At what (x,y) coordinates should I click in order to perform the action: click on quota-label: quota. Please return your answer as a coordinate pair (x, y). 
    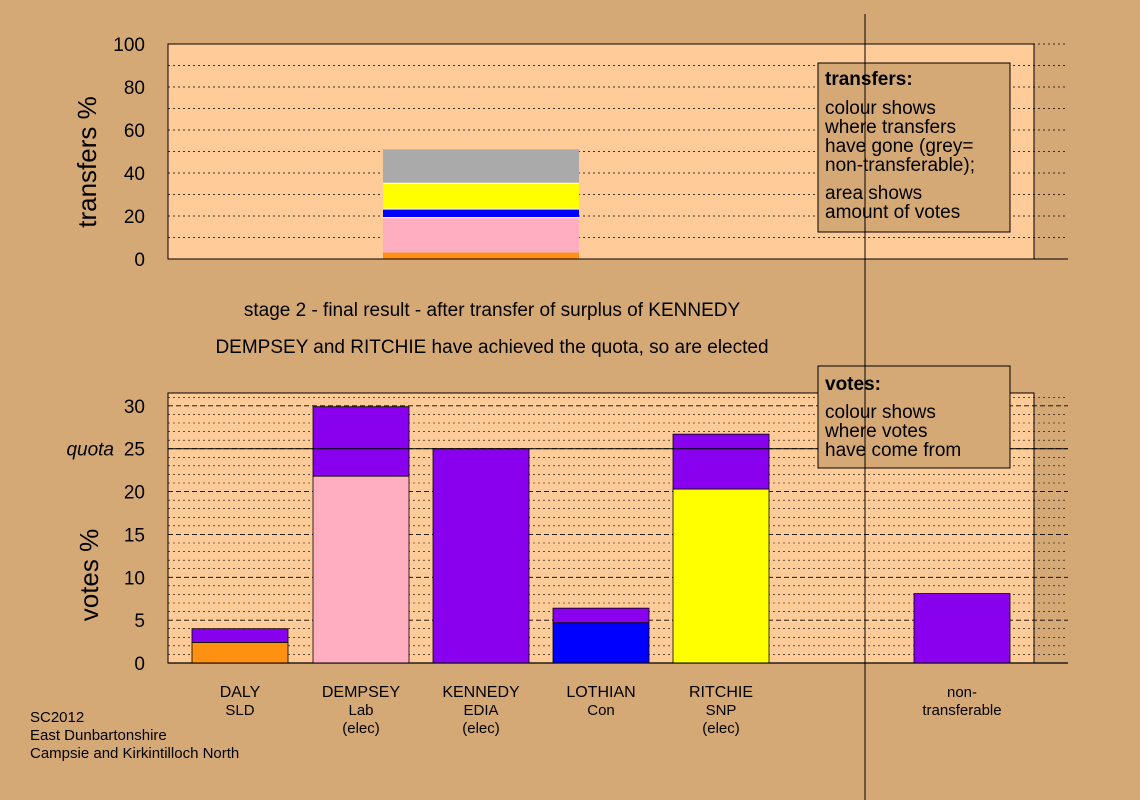
    Looking at the image, I should click on (90, 450).